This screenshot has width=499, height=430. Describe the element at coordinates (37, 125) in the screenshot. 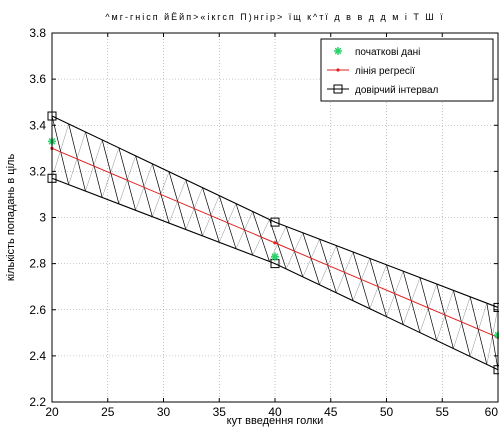

I see `y-tick-label: 3.4` at that location.